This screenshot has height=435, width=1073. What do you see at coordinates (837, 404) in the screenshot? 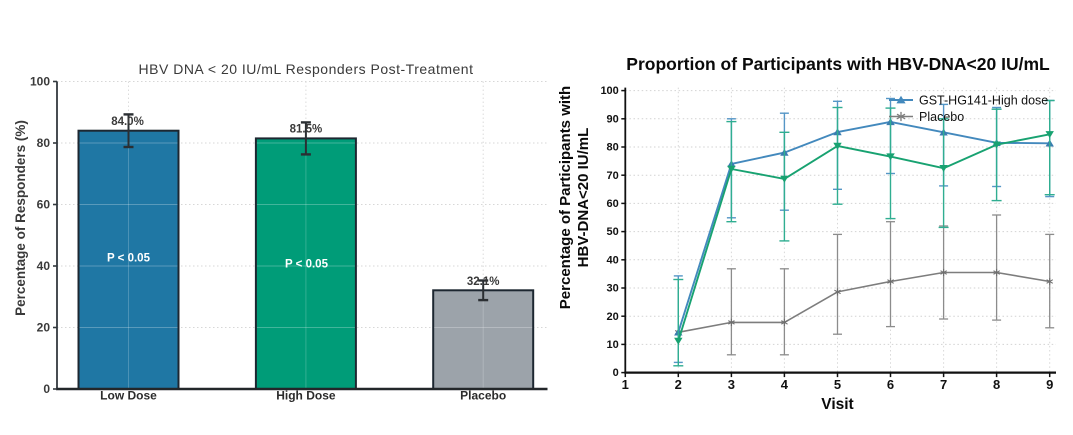
I see `svg-text: Visit` at bounding box center [837, 404].